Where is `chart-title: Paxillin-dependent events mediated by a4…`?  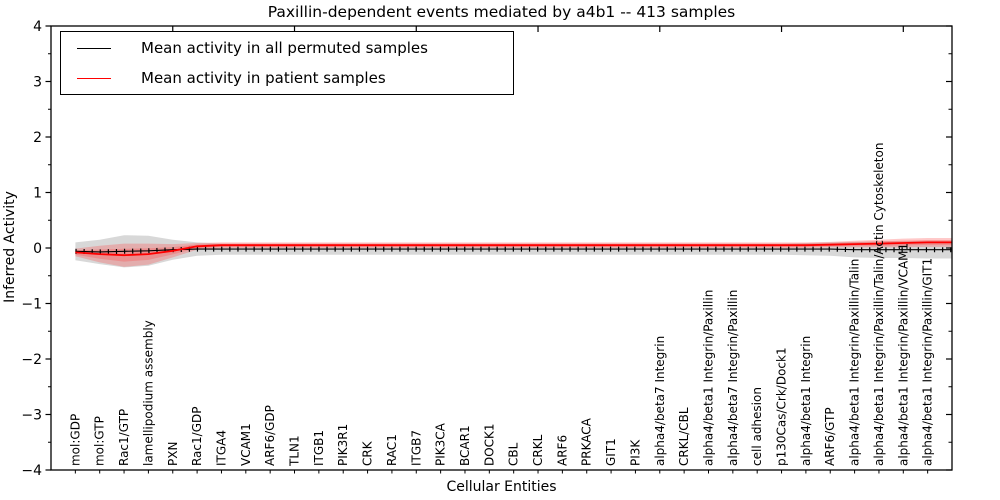 chart-title: Paxillin-dependent events mediated by a4… is located at coordinates (501, 12).